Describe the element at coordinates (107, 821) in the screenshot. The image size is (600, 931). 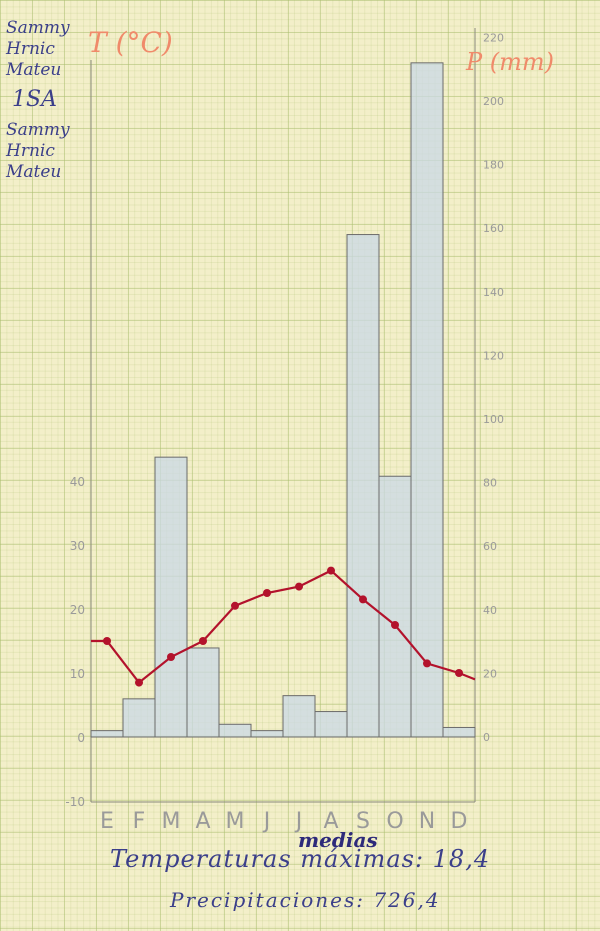
I see `month-tick-label: E` at that location.